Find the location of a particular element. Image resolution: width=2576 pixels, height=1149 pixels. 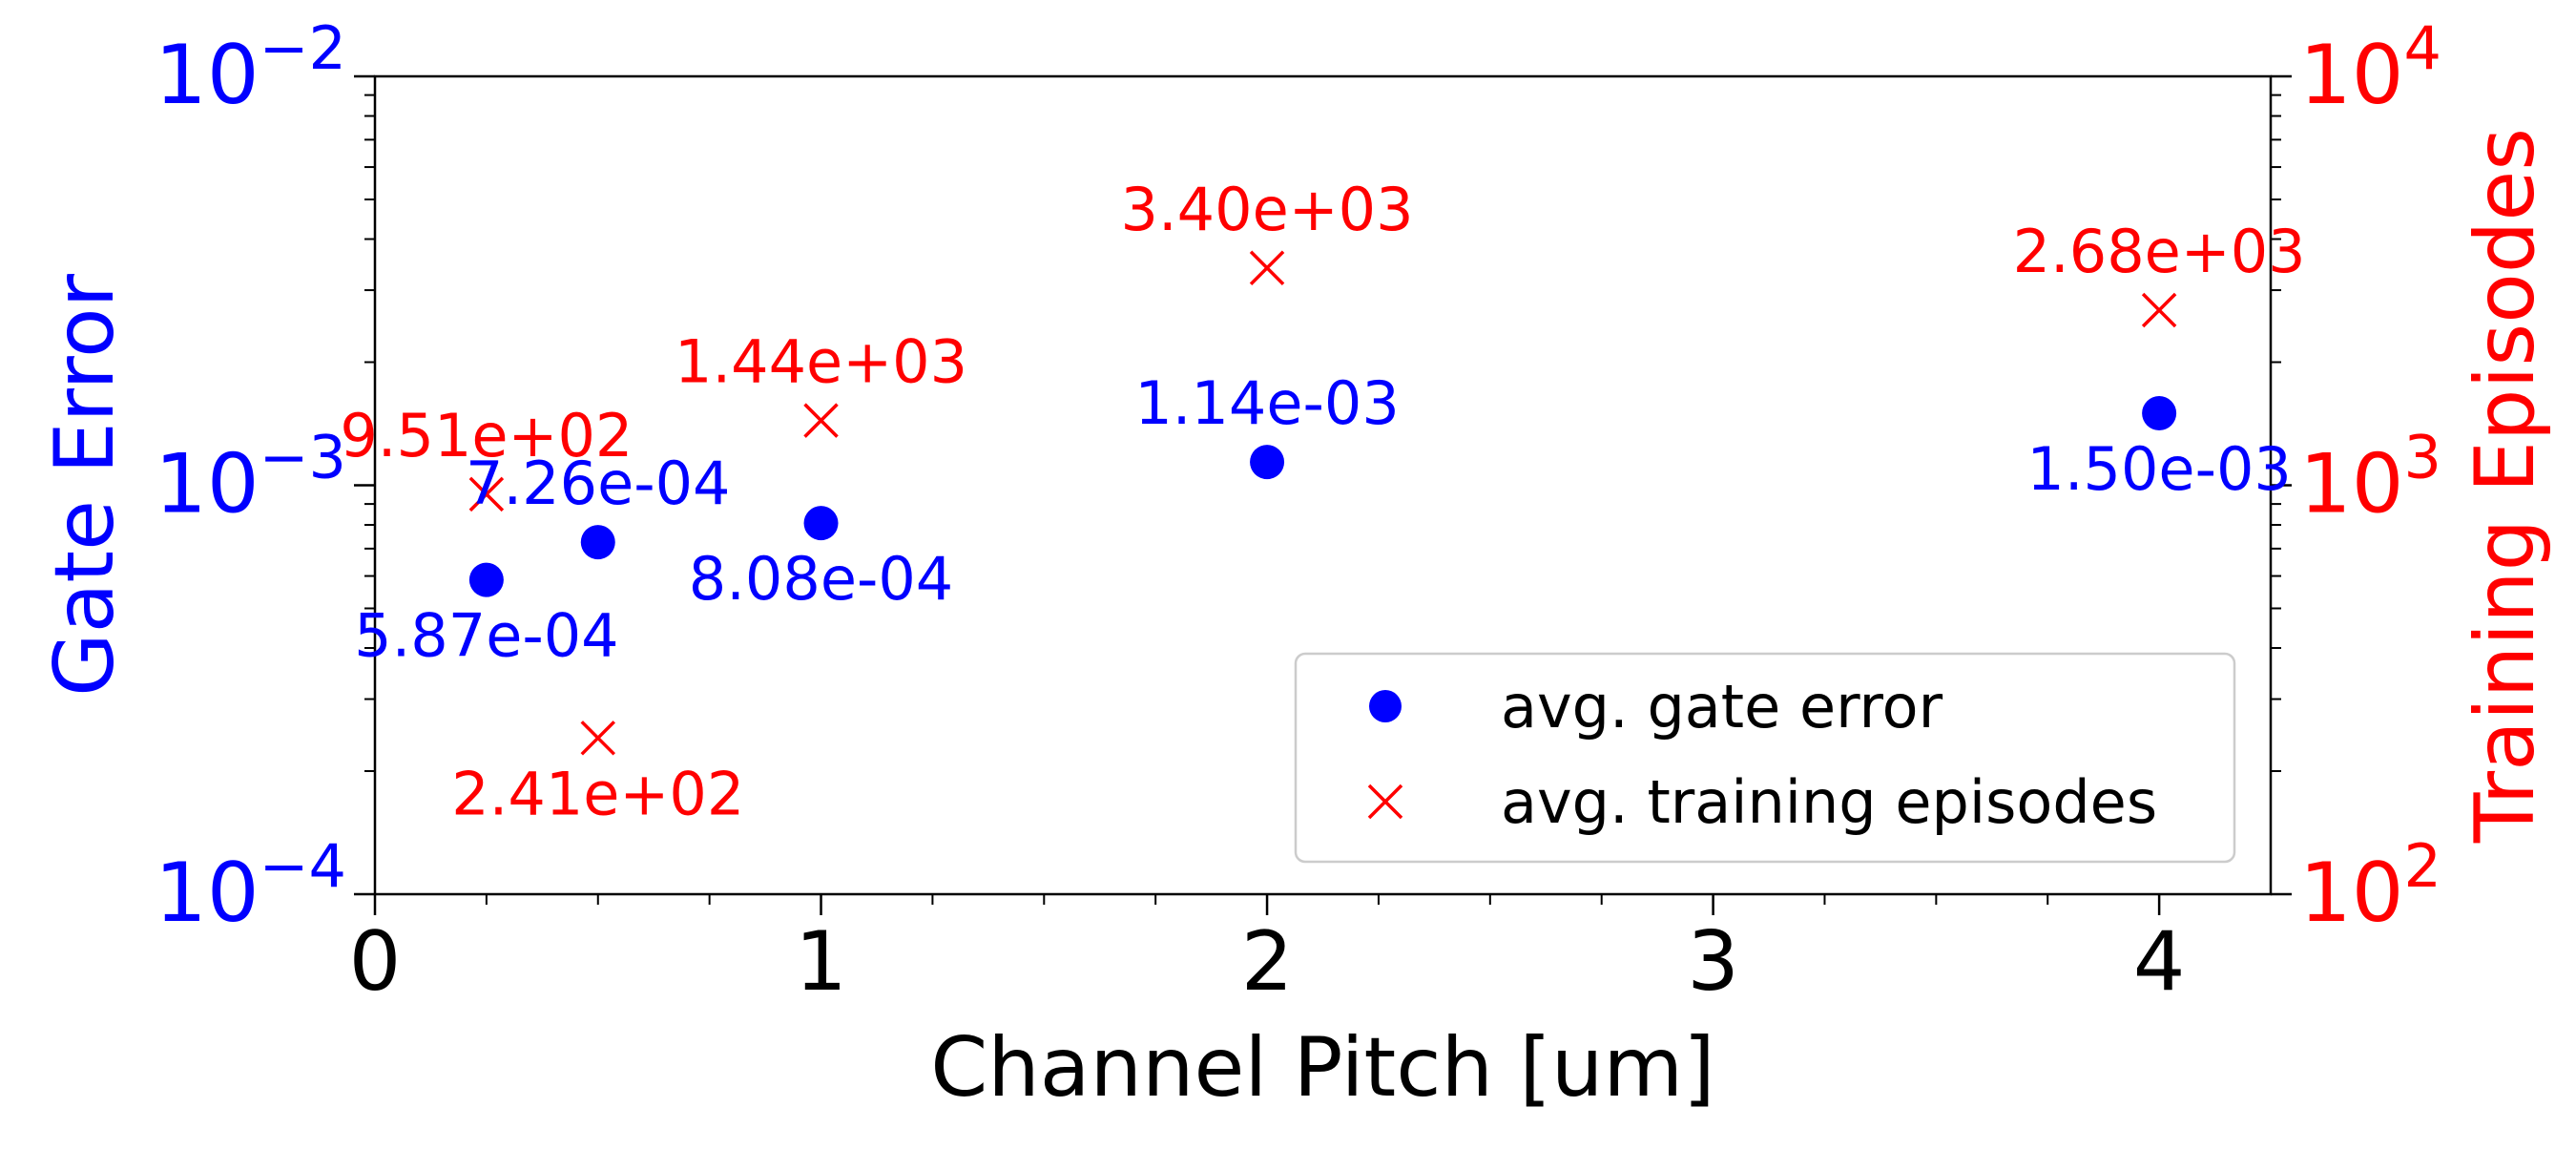

legend-box is located at coordinates (1765, 758).